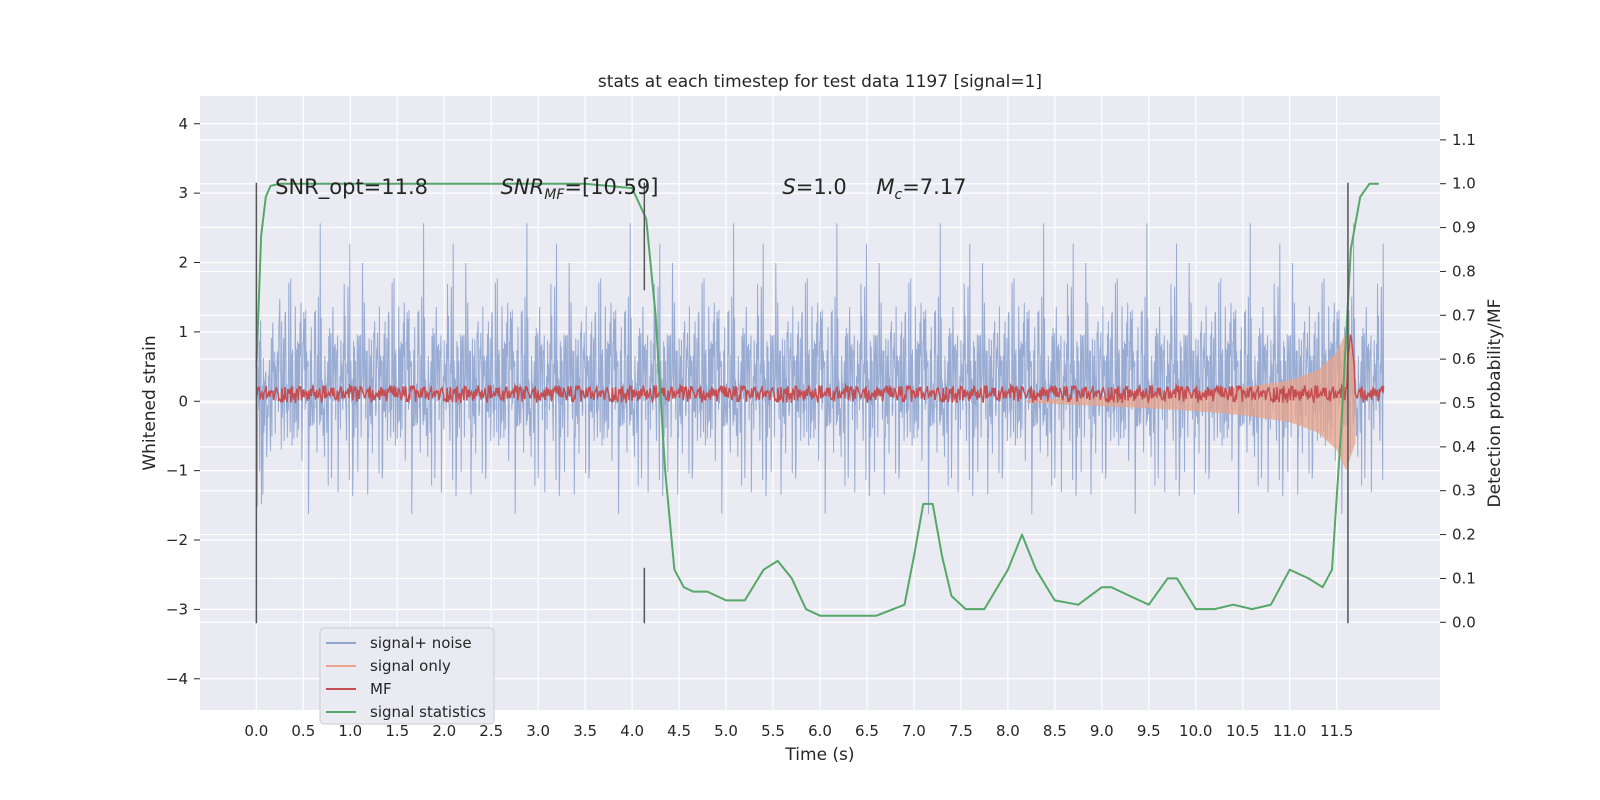 The image size is (1600, 800). Describe the element at coordinates (177, 679) in the screenshot. I see `y-left-tick-label: −4` at that location.